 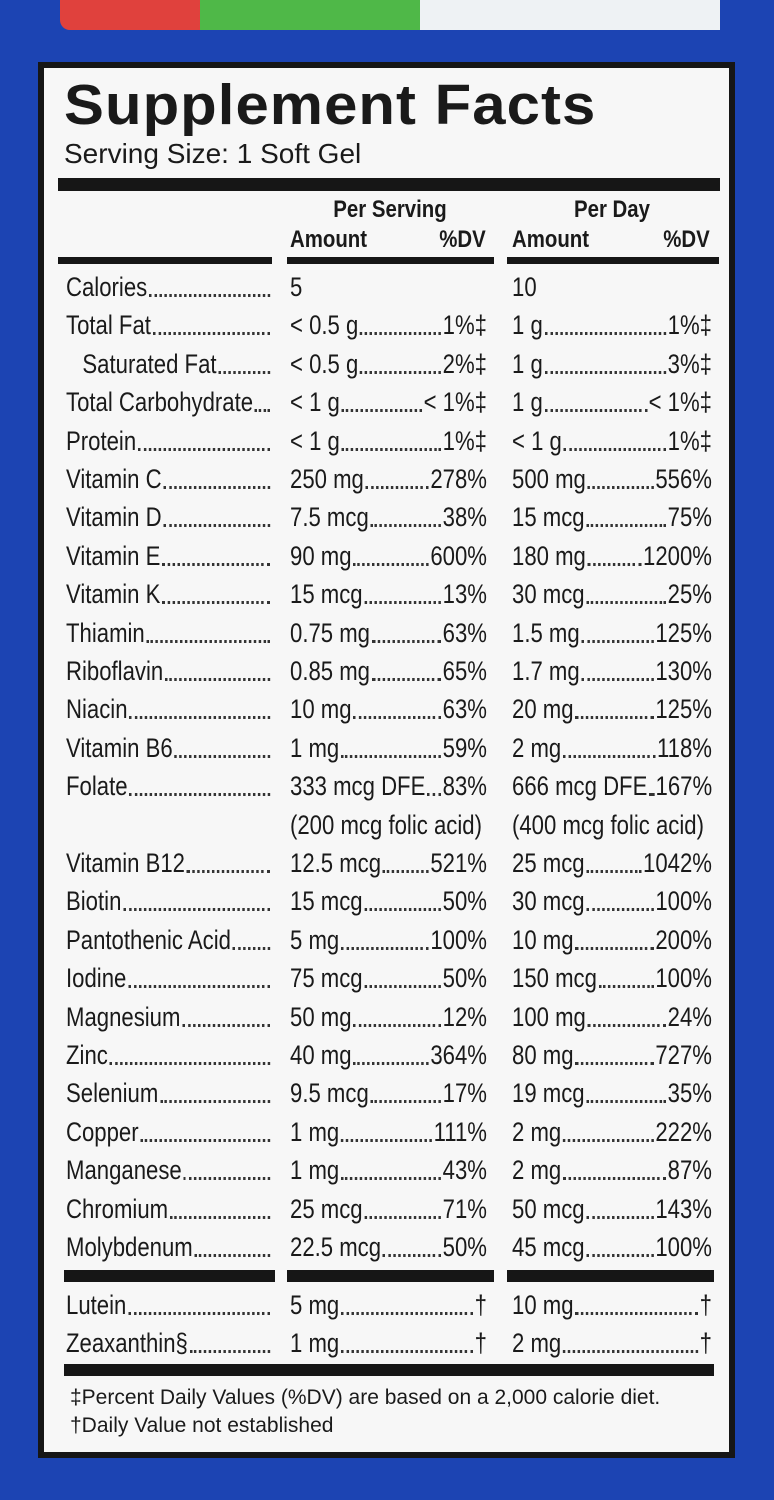 I want to click on cell: 80 mg 727%, so click(x=612, y=1055).